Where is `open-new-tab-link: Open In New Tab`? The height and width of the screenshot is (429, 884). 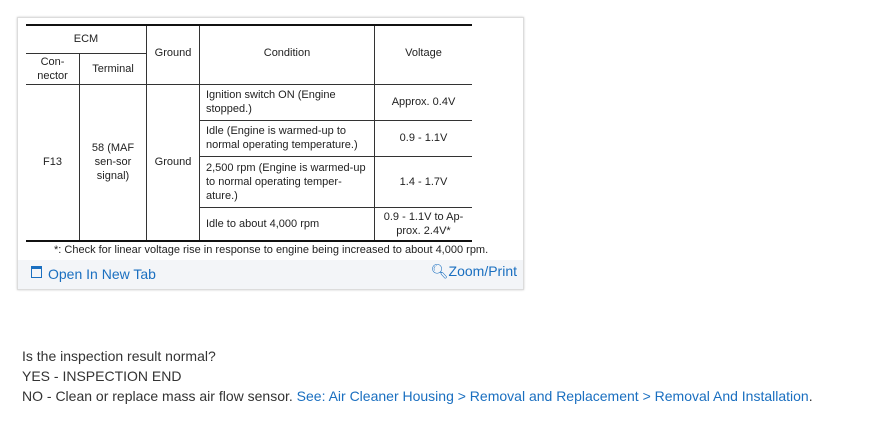 open-new-tab-link: Open In New Tab is located at coordinates (93, 274).